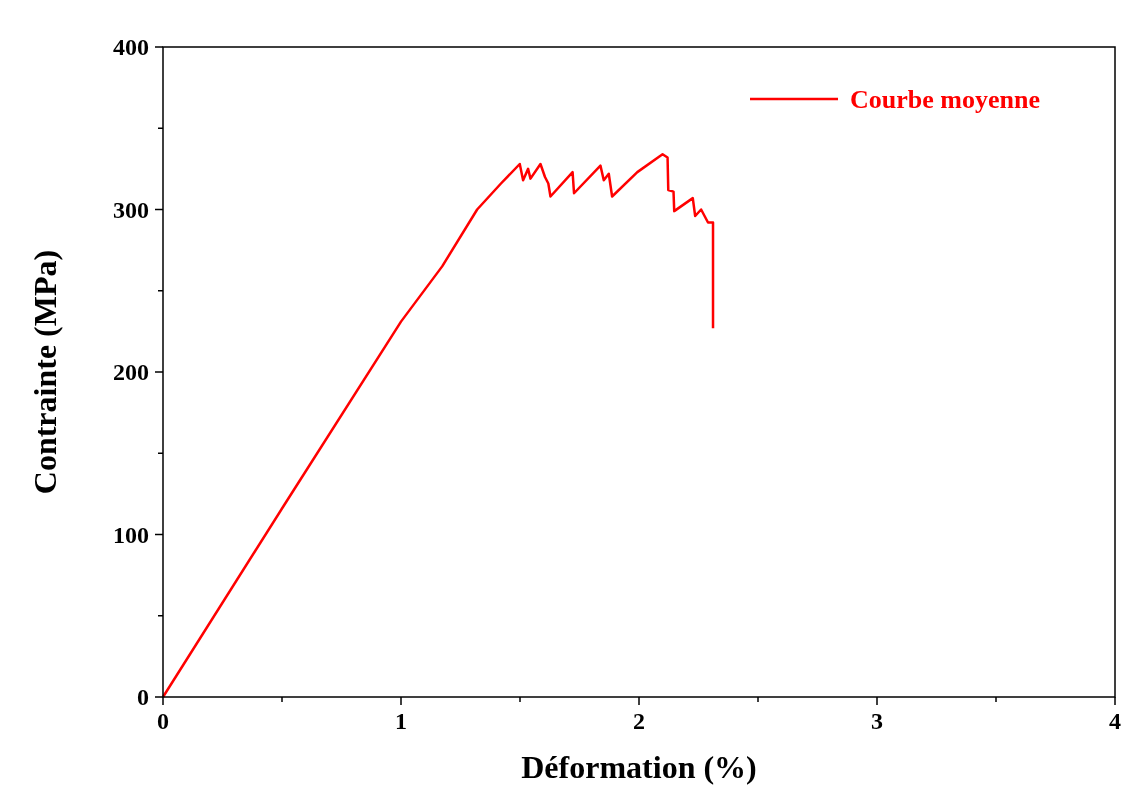 The image size is (1135, 808). What do you see at coordinates (143, 697) in the screenshot?
I see `y-tick-label: 0` at bounding box center [143, 697].